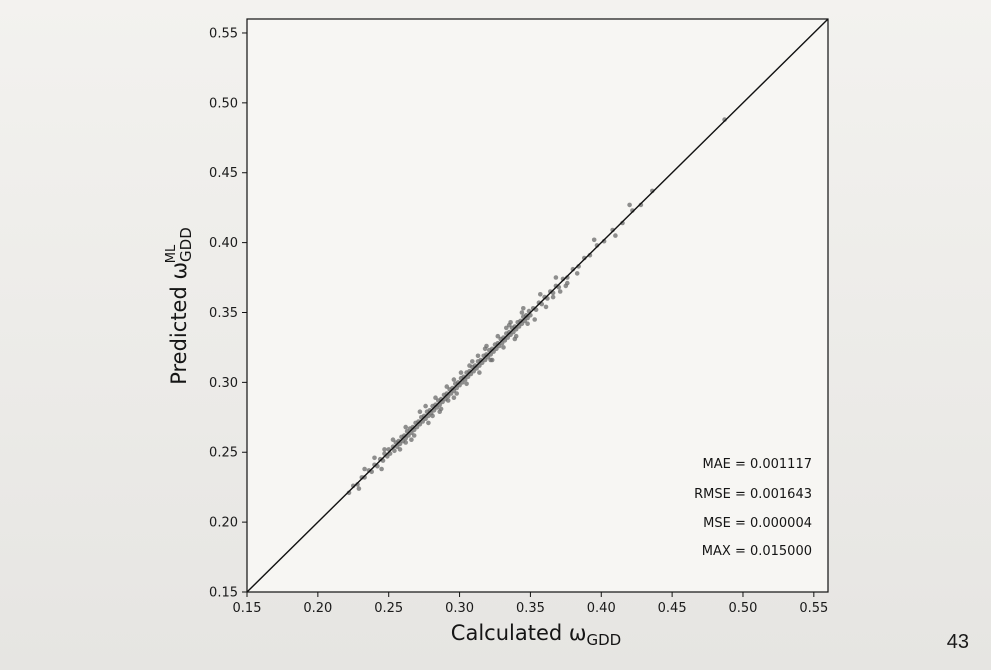  Describe the element at coordinates (957, 642) in the screenshot. I see `page-number: 43` at that location.